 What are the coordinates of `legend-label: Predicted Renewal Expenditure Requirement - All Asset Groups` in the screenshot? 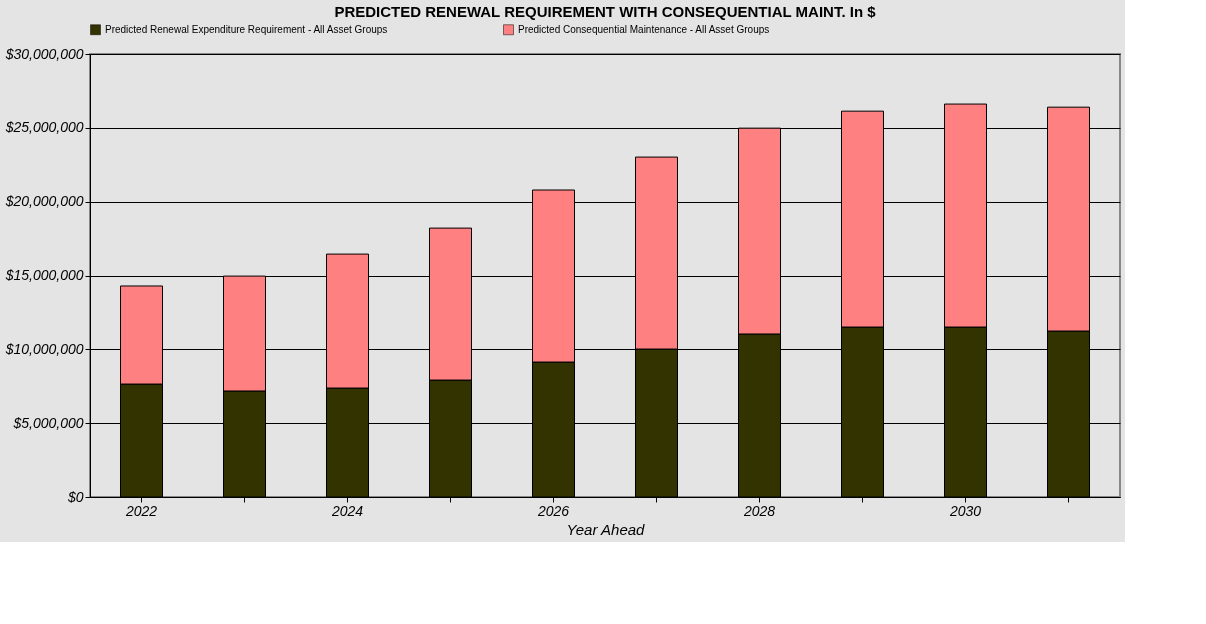 It's located at (246, 29).